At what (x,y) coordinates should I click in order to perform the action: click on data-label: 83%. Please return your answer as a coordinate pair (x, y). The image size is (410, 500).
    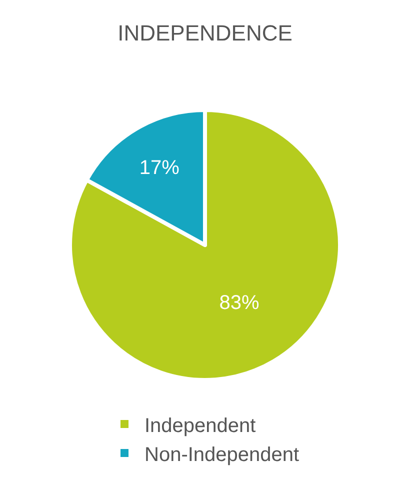
    Looking at the image, I should click on (239, 303).